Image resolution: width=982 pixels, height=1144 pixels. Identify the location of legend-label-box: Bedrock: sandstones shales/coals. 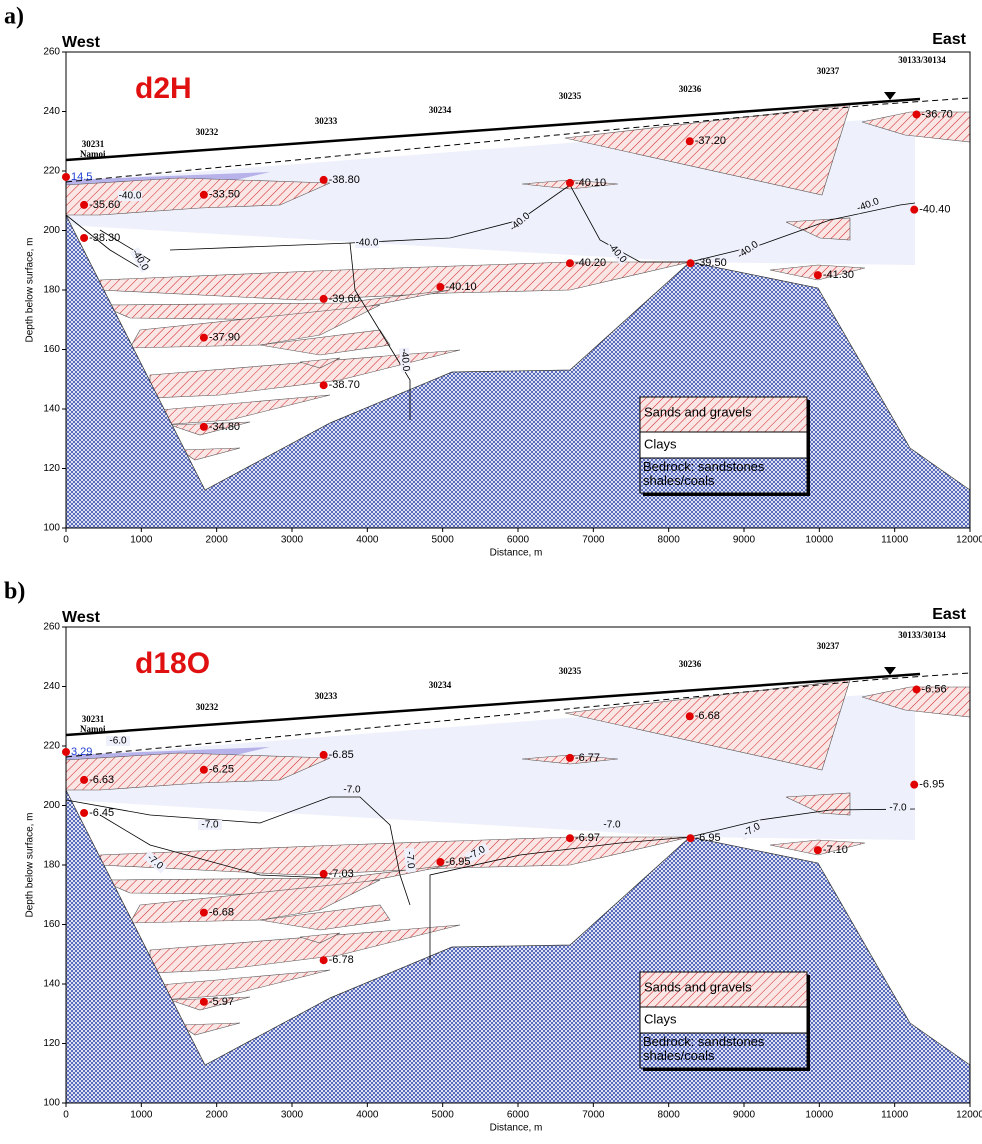
(704, 1049).